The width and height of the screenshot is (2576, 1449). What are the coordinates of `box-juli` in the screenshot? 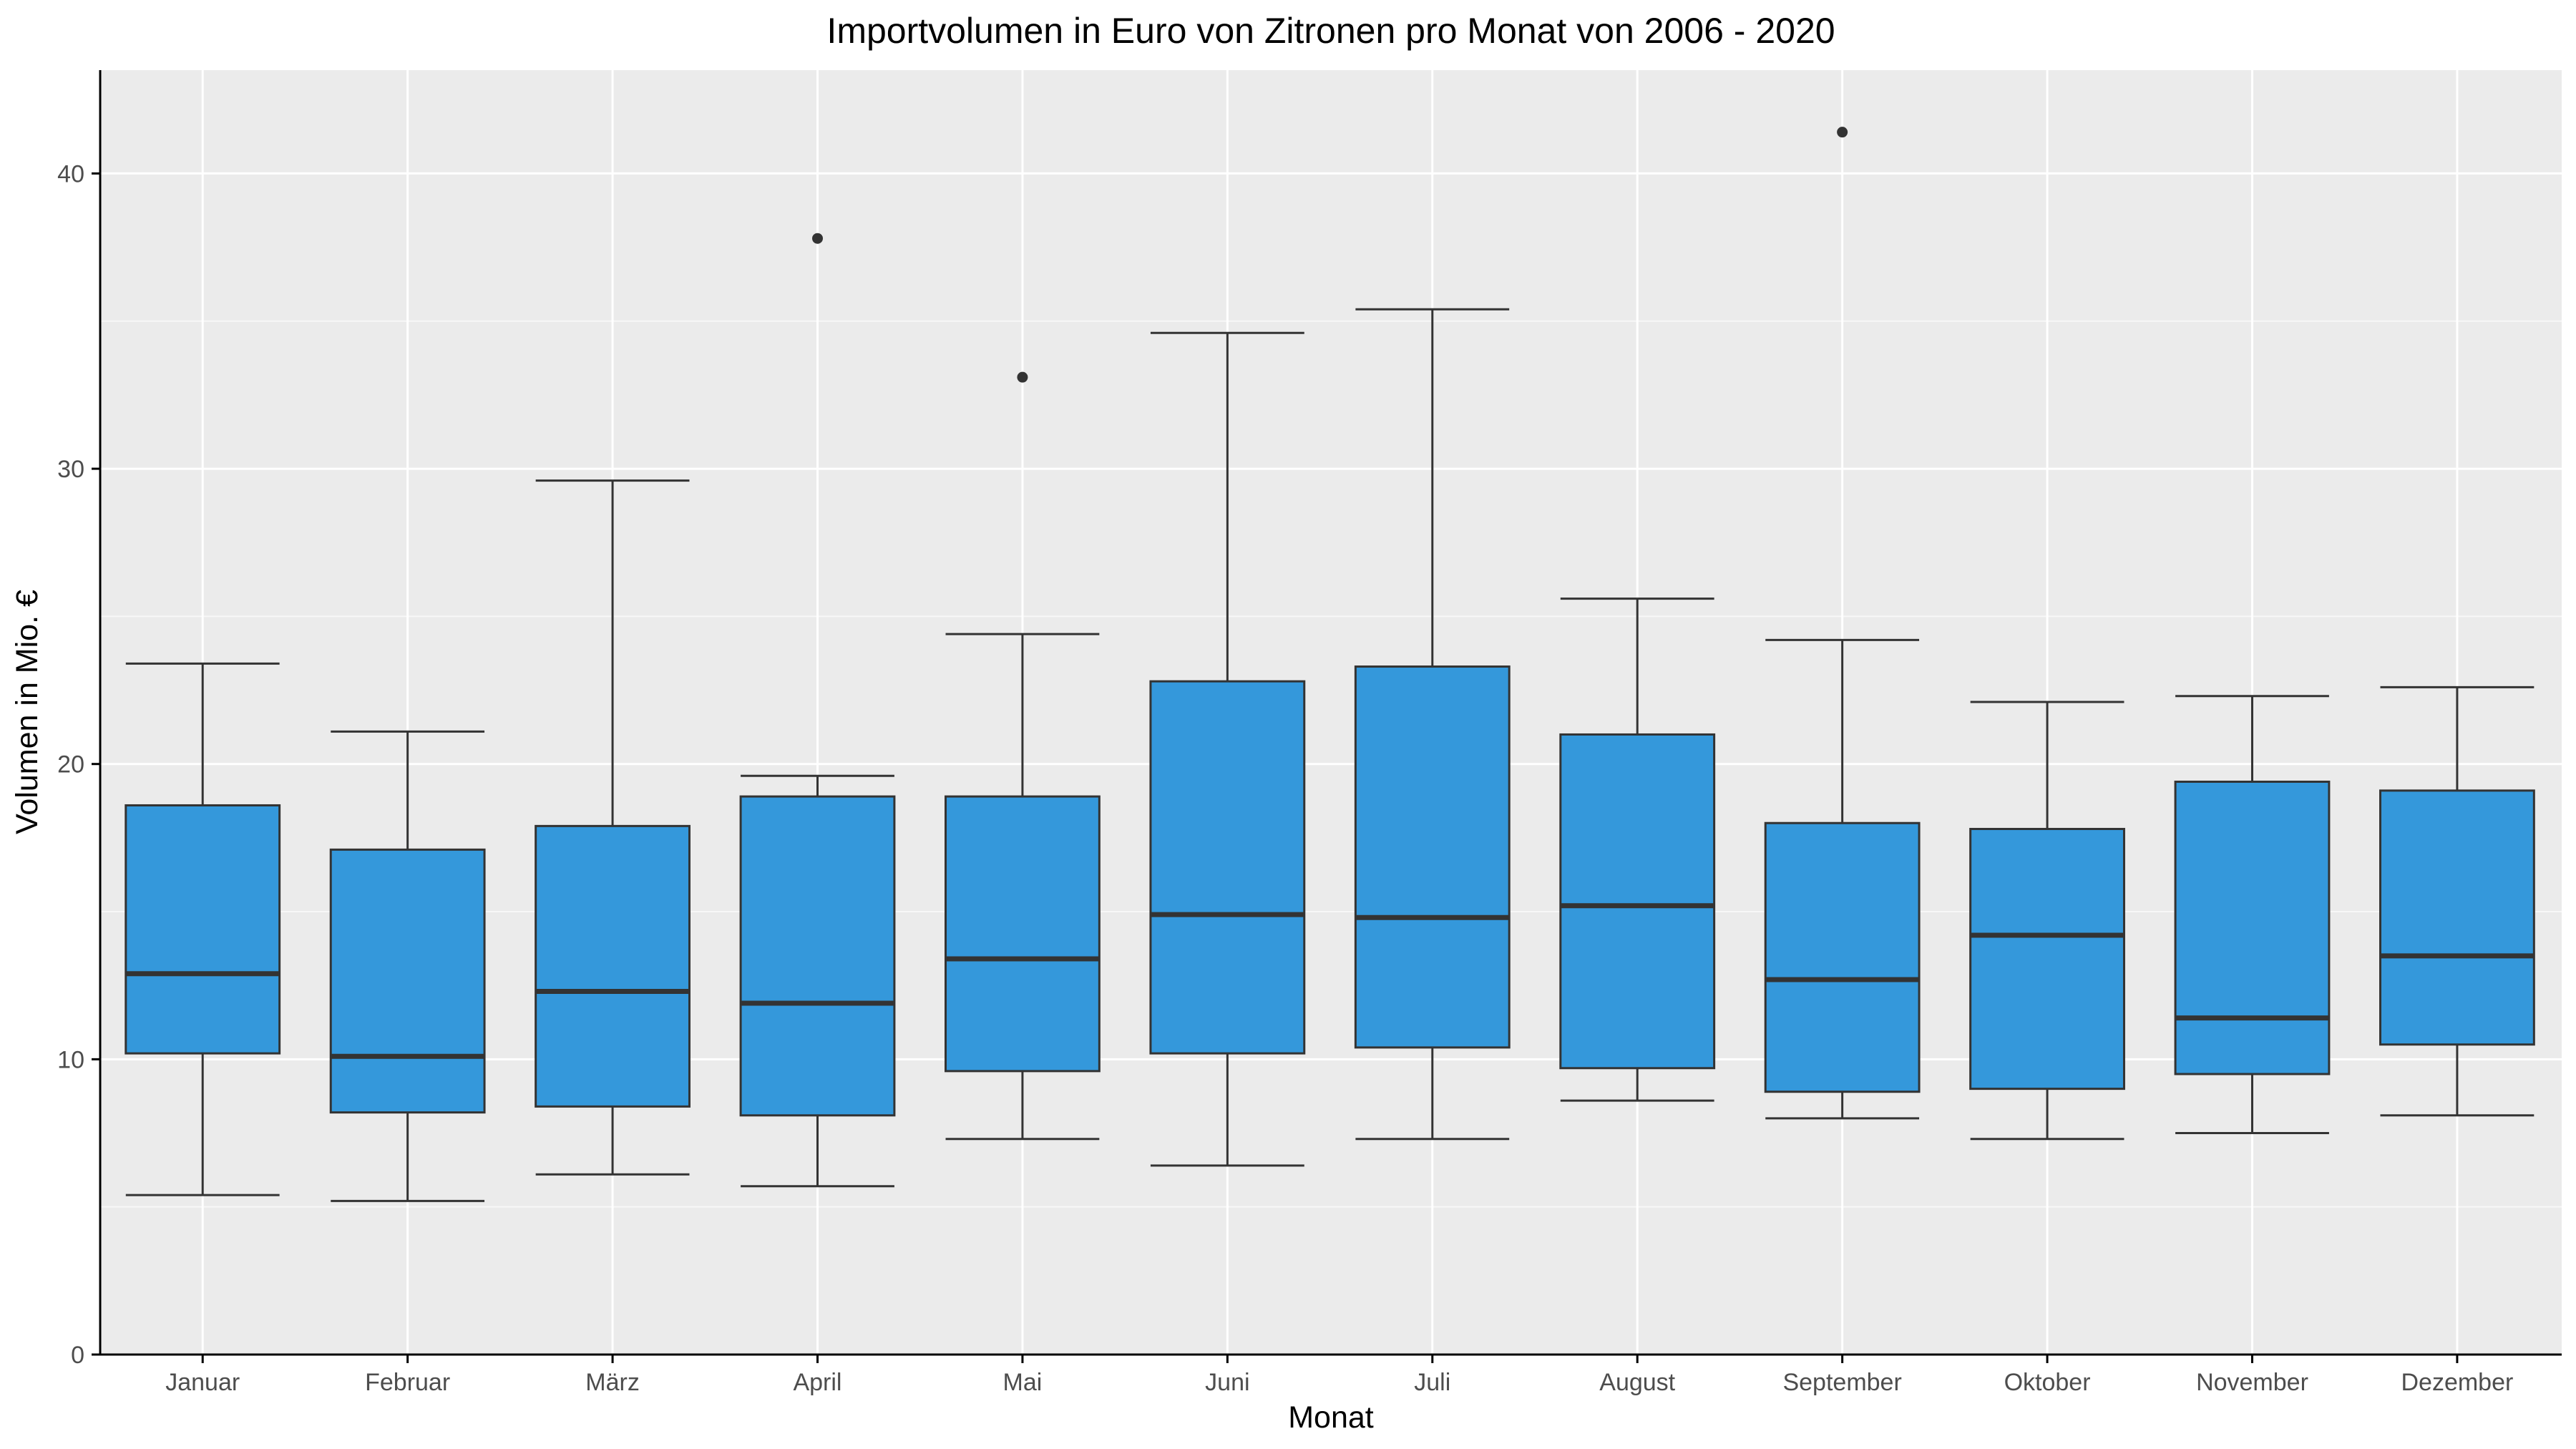 It's located at (1432, 724).